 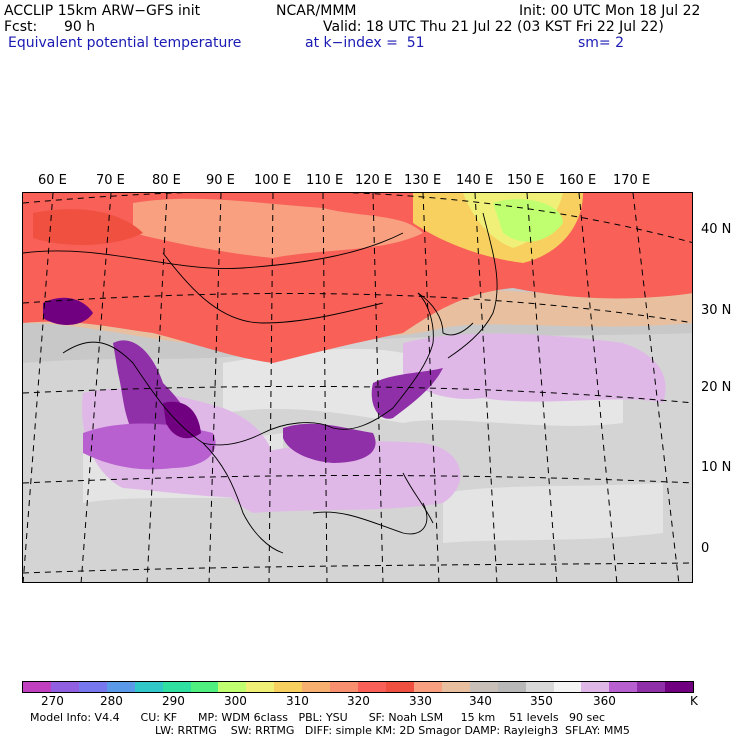 I want to click on colorbar-tick: 280, so click(x=111, y=701).